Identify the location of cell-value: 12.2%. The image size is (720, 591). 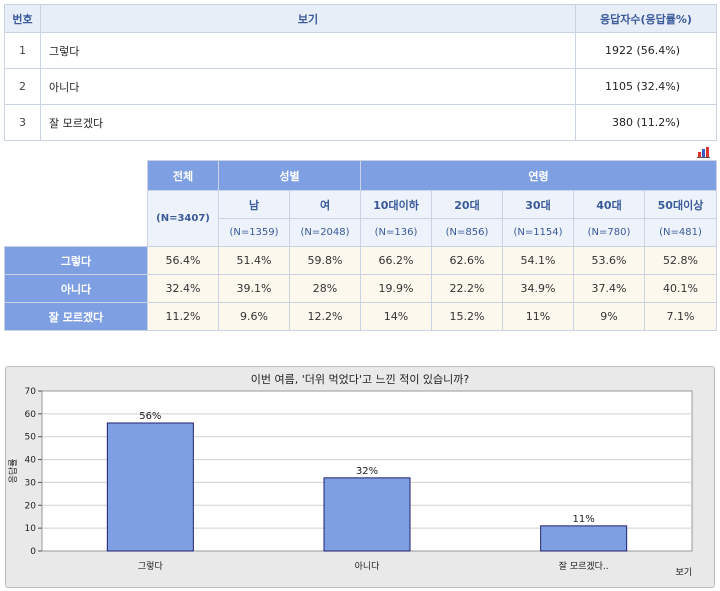
(325, 316).